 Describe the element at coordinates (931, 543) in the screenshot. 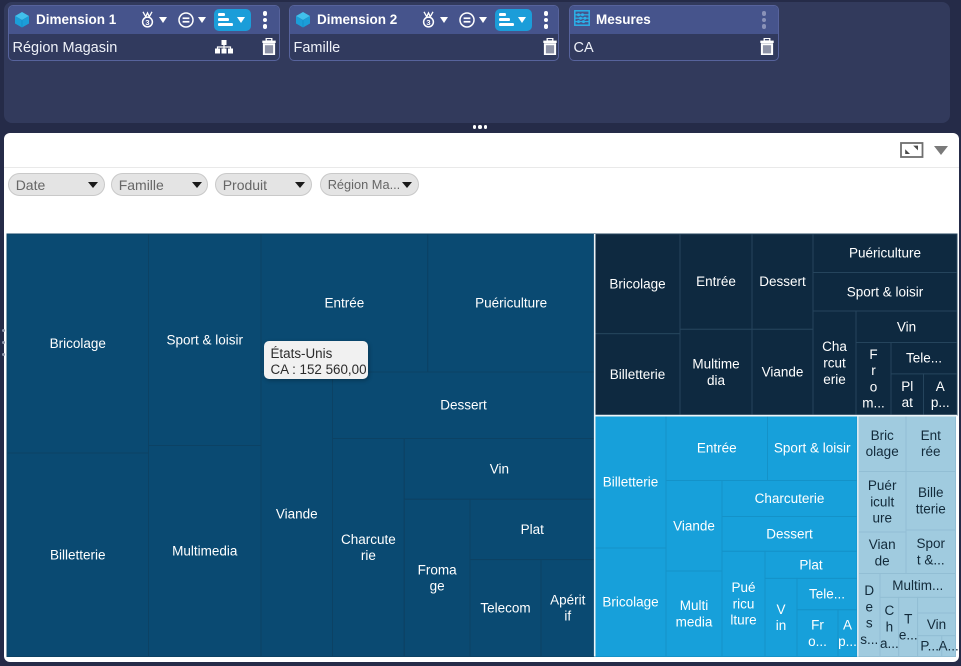

I see `svg-text: Spor` at that location.